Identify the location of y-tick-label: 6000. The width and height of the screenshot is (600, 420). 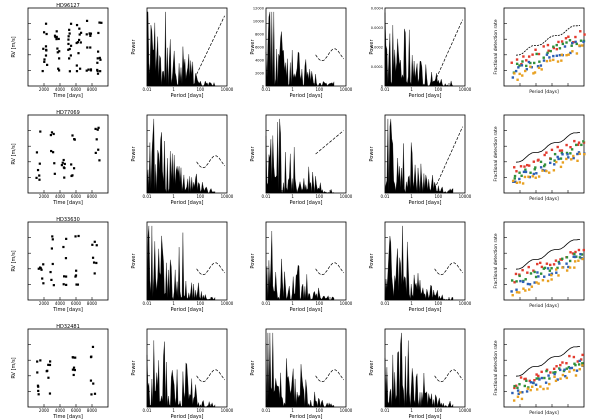
(259, 48).